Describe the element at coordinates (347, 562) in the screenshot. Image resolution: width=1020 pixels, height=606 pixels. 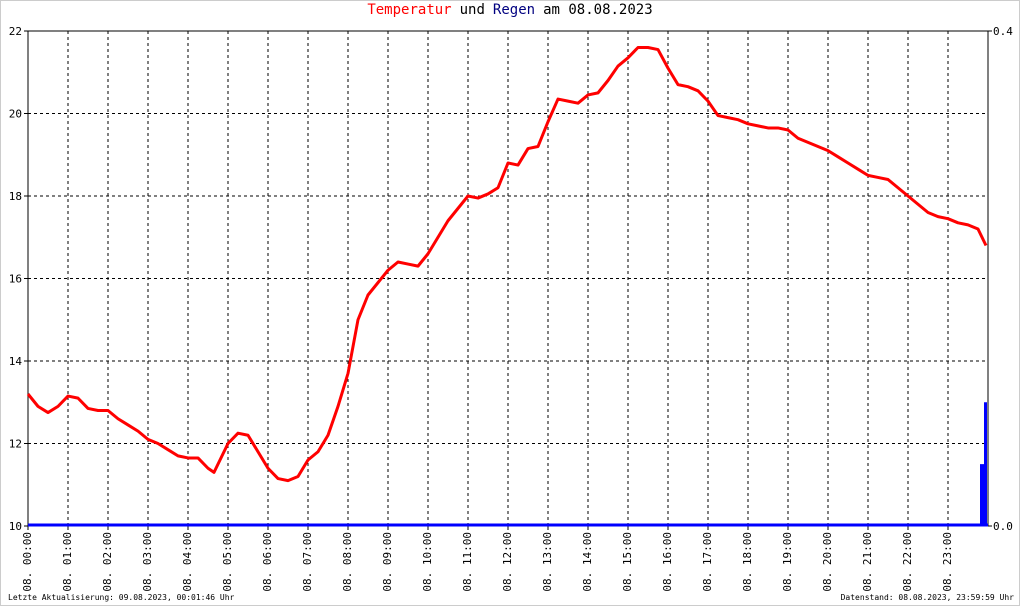
I see `x-tick-label: 08. 08:00` at that location.